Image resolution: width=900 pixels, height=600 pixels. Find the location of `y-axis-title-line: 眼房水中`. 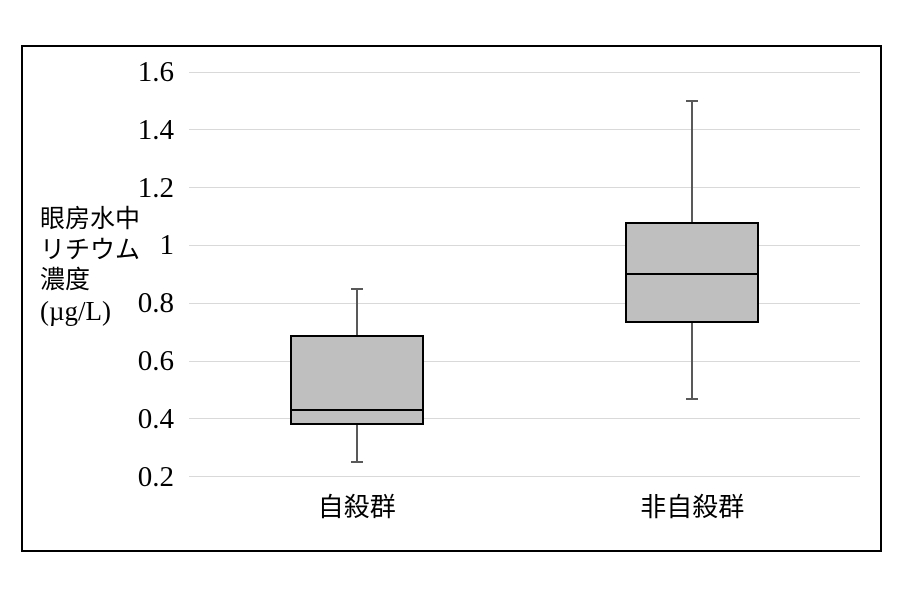

y-axis-title-line: 眼房水中 is located at coordinates (90, 219).